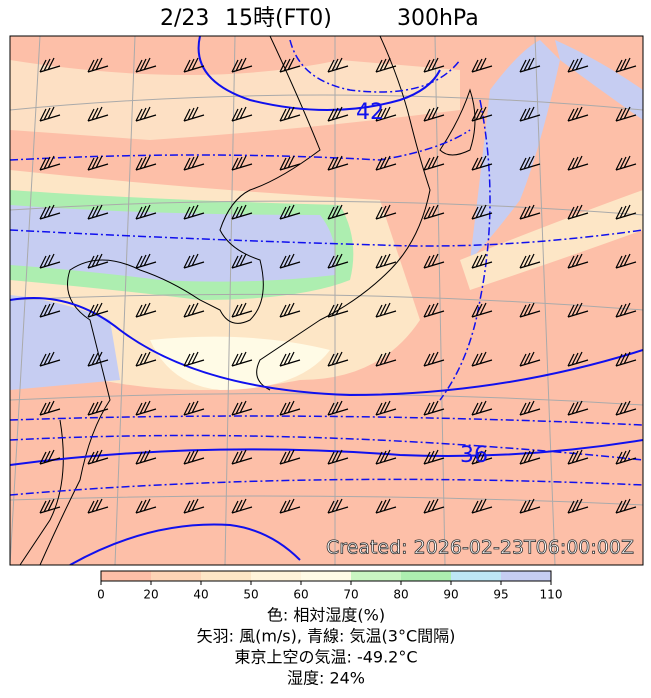 The height and width of the screenshot is (698, 651). I want to click on created-stamp: Created: 2026-02-23T06:00:00Z, so click(480, 548).